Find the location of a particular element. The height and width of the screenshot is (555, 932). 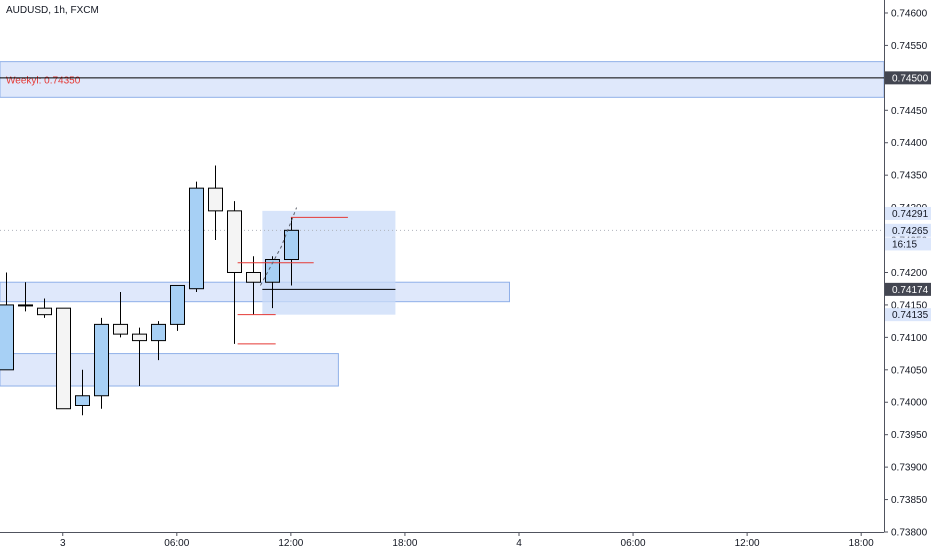

price-tick-label: 0.73900 is located at coordinates (909, 468).